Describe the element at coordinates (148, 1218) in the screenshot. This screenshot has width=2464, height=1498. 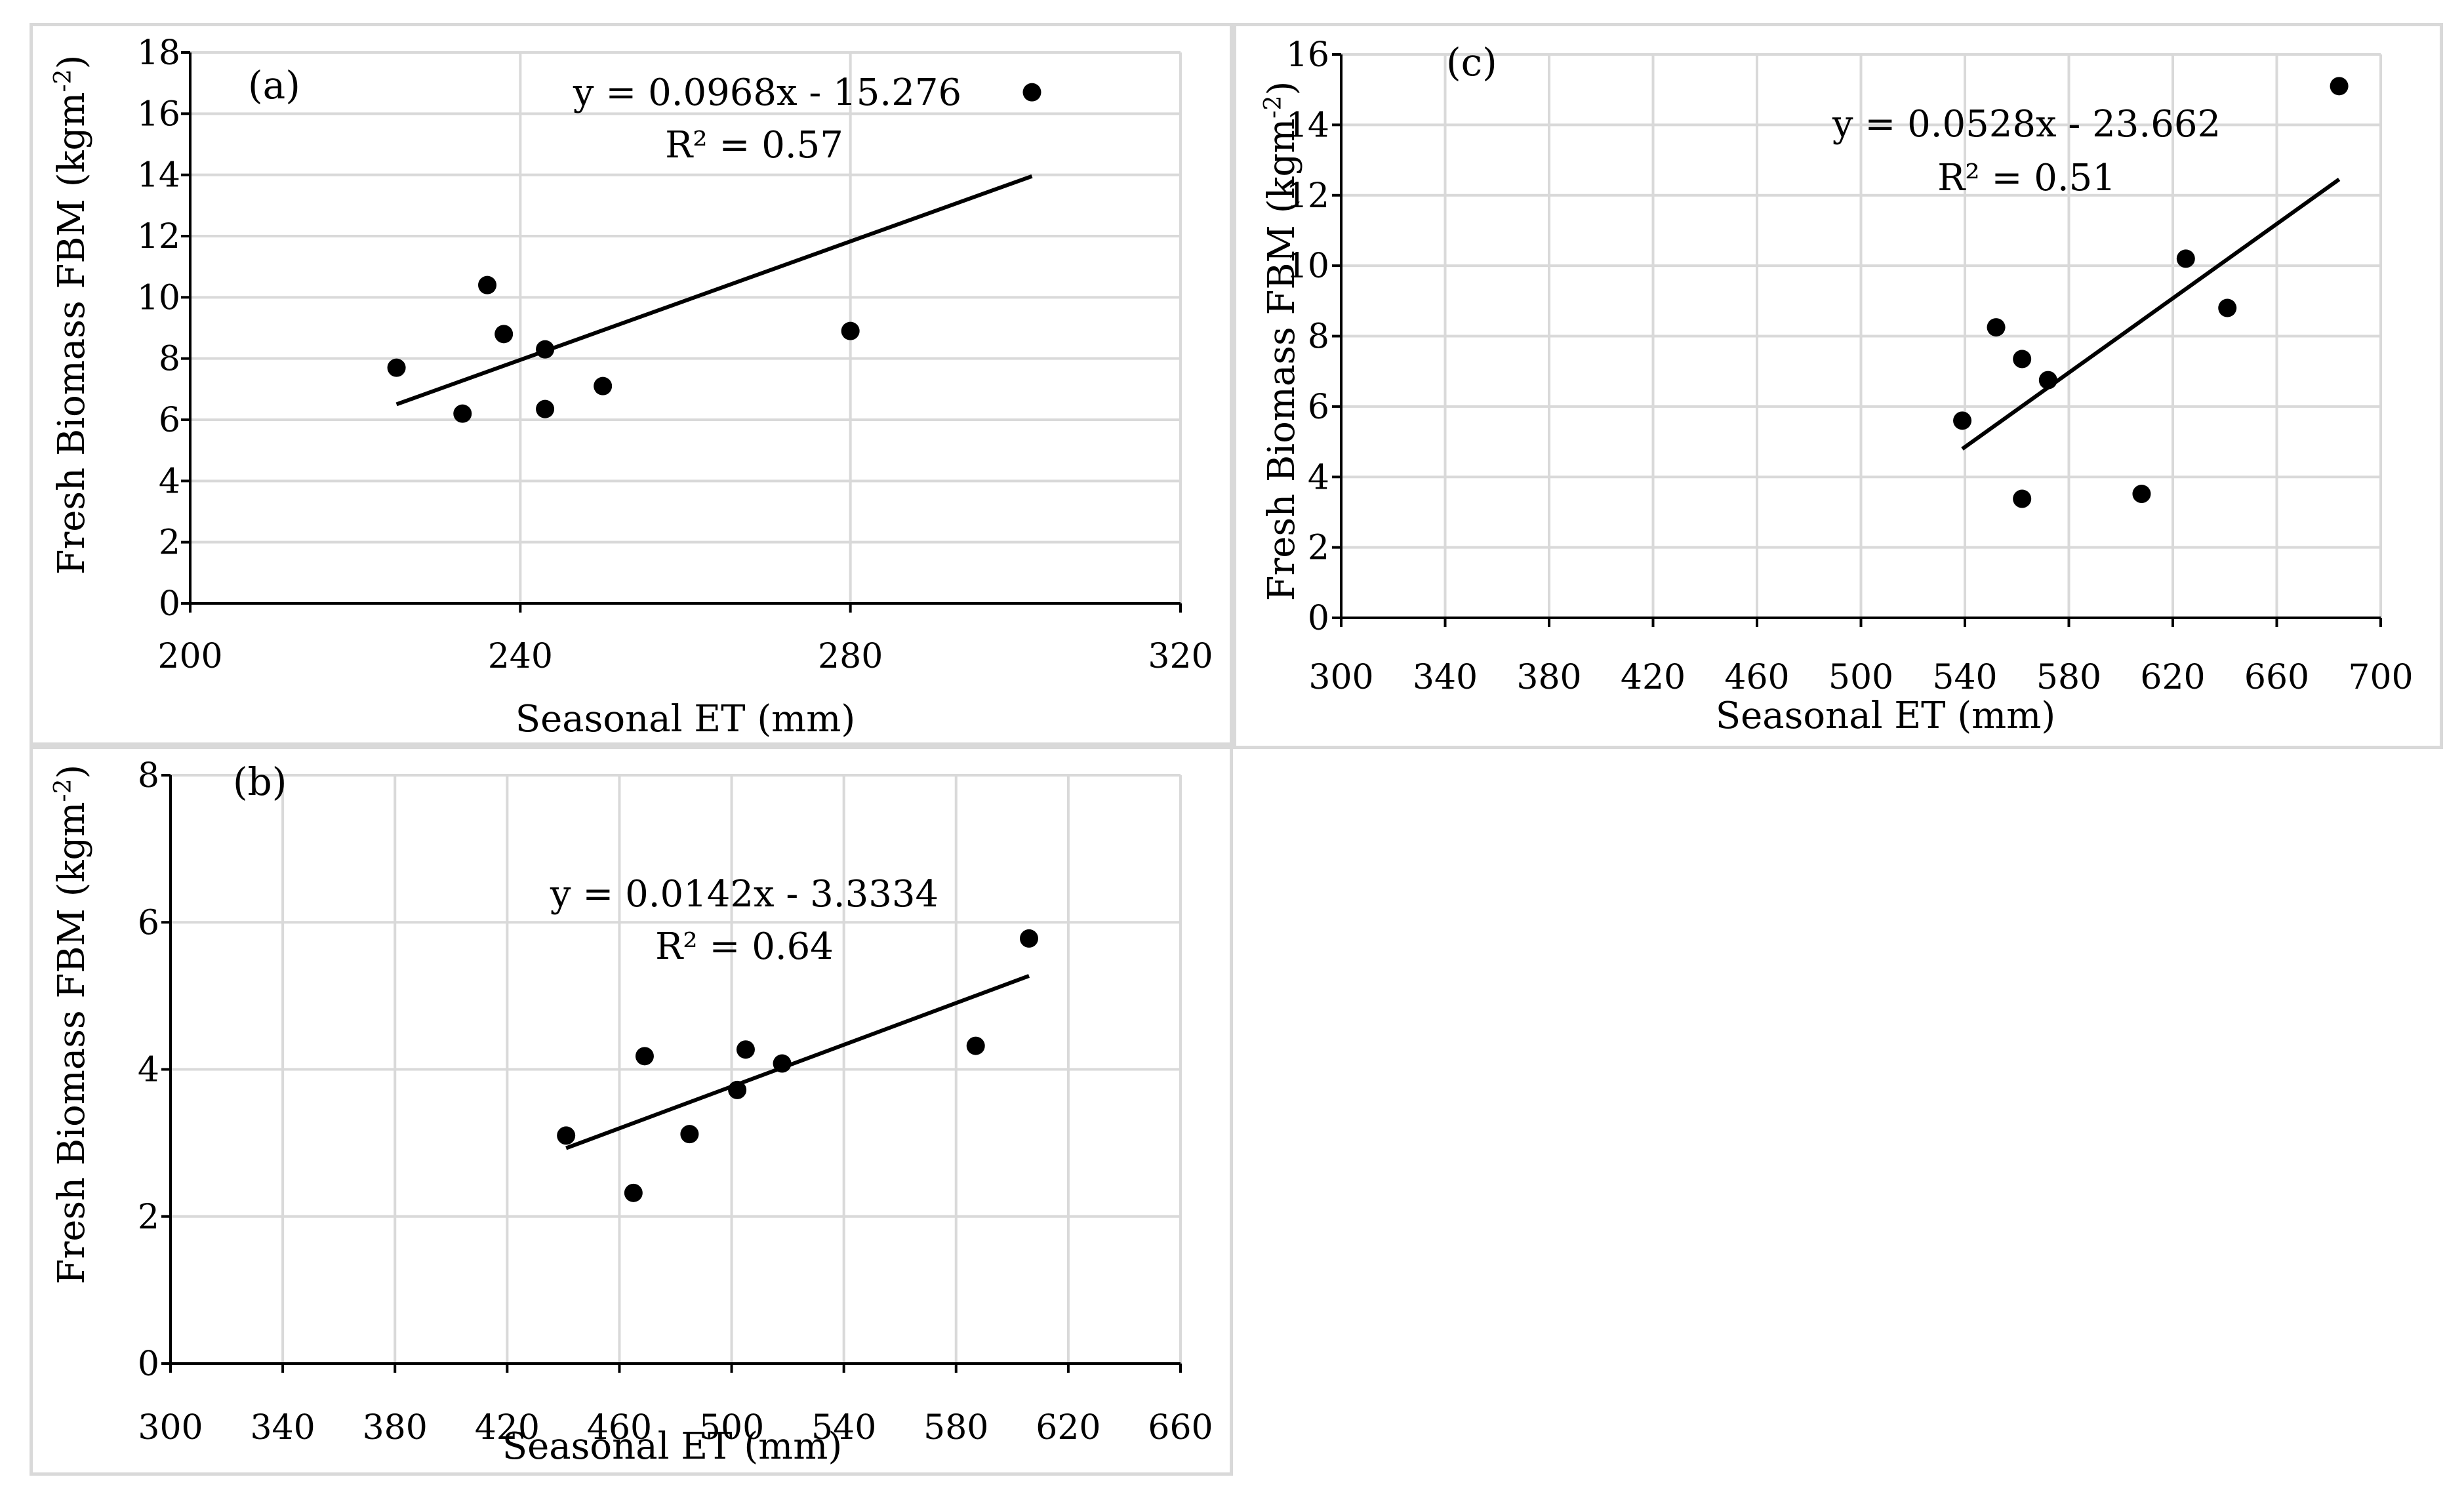
I see `chart-b-ytick-label: 2` at that location.